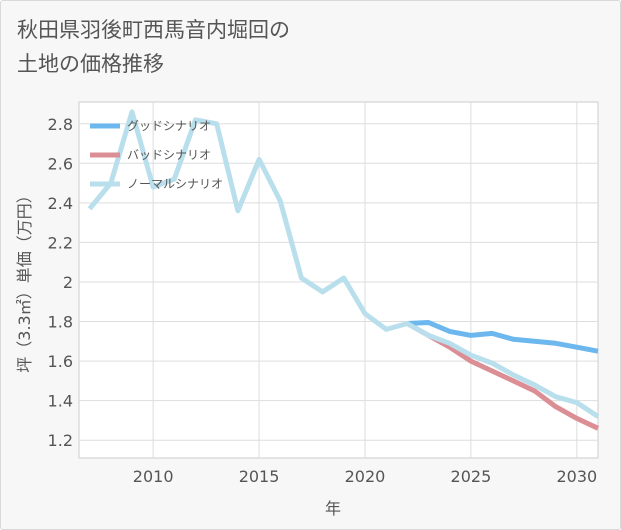  What do you see at coordinates (333, 508) in the screenshot?
I see `x-axis-title: 年` at bounding box center [333, 508].